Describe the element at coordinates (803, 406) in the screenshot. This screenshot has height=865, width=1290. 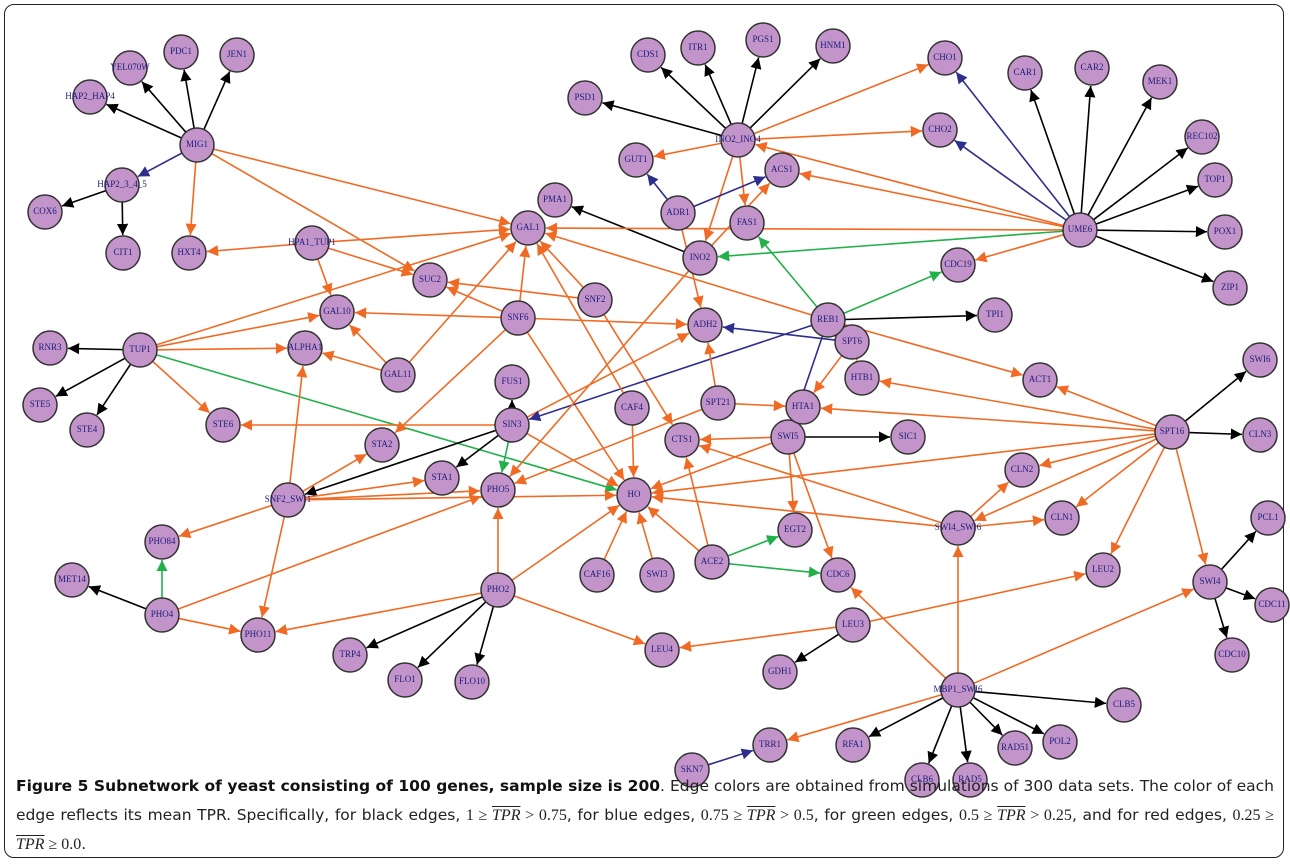
I see `node-label: HTA1` at that location.